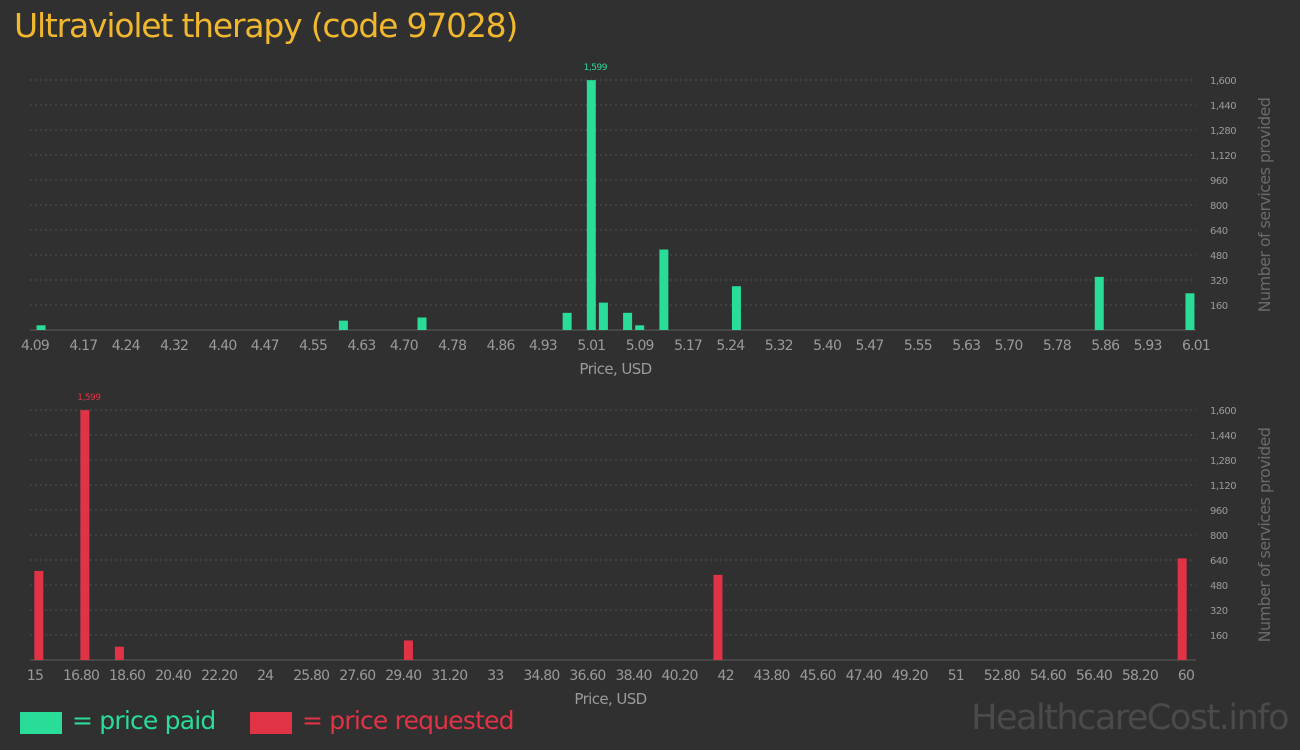 This screenshot has width=1300, height=750. I want to click on x-tick-label: 15, so click(35, 676).